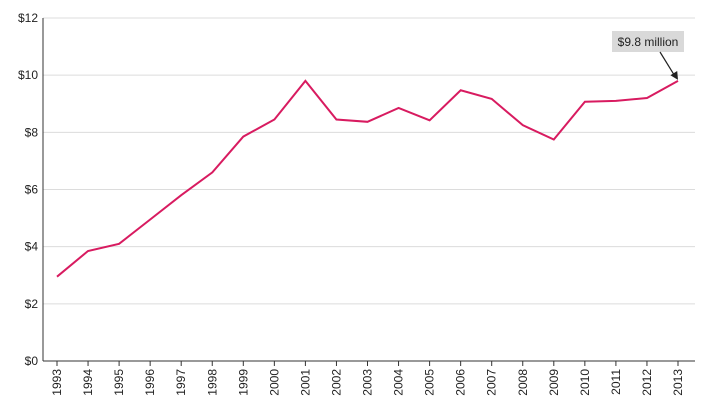 The height and width of the screenshot is (407, 702). What do you see at coordinates (32, 190) in the screenshot?
I see `y-tick-label: $6` at bounding box center [32, 190].